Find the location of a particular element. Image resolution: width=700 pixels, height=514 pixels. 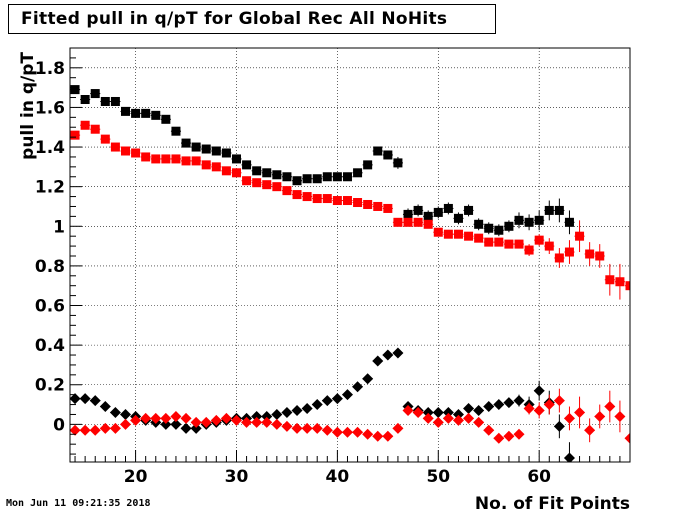

y-tick-label: 1.4 is located at coordinates (50, 148).